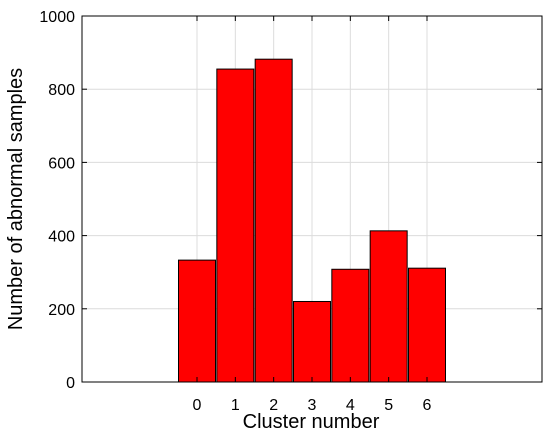  I want to click on y-tick-label: 800, so click(61, 90).